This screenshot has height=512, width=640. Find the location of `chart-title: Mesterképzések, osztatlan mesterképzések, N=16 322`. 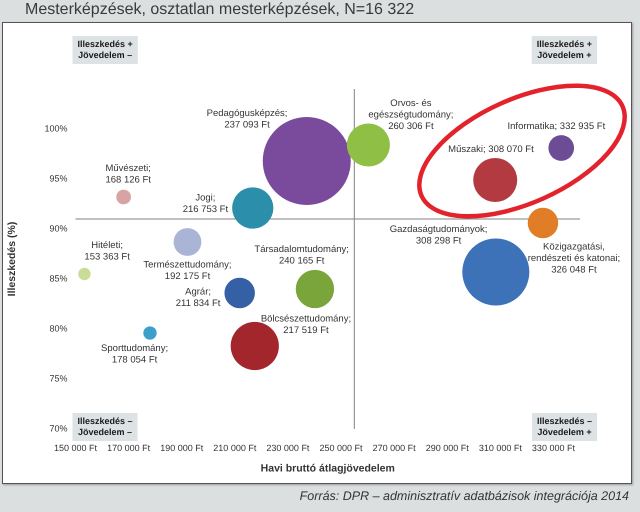

chart-title: Mesterképzések, osztatlan mesterképzések, N=16 322 is located at coordinates (219, 10).